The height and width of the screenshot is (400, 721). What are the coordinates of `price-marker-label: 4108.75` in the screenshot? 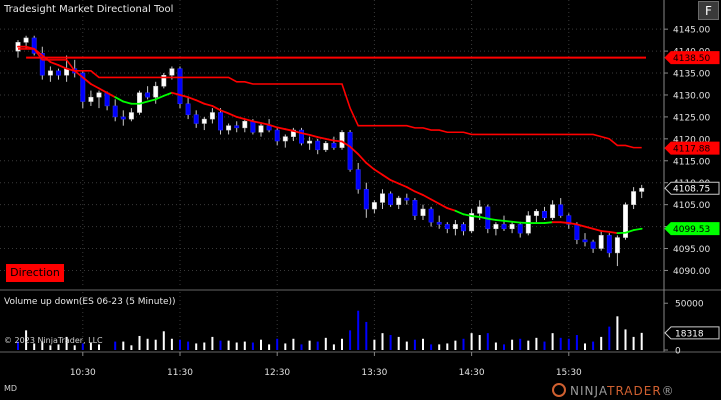 It's located at (691, 190).